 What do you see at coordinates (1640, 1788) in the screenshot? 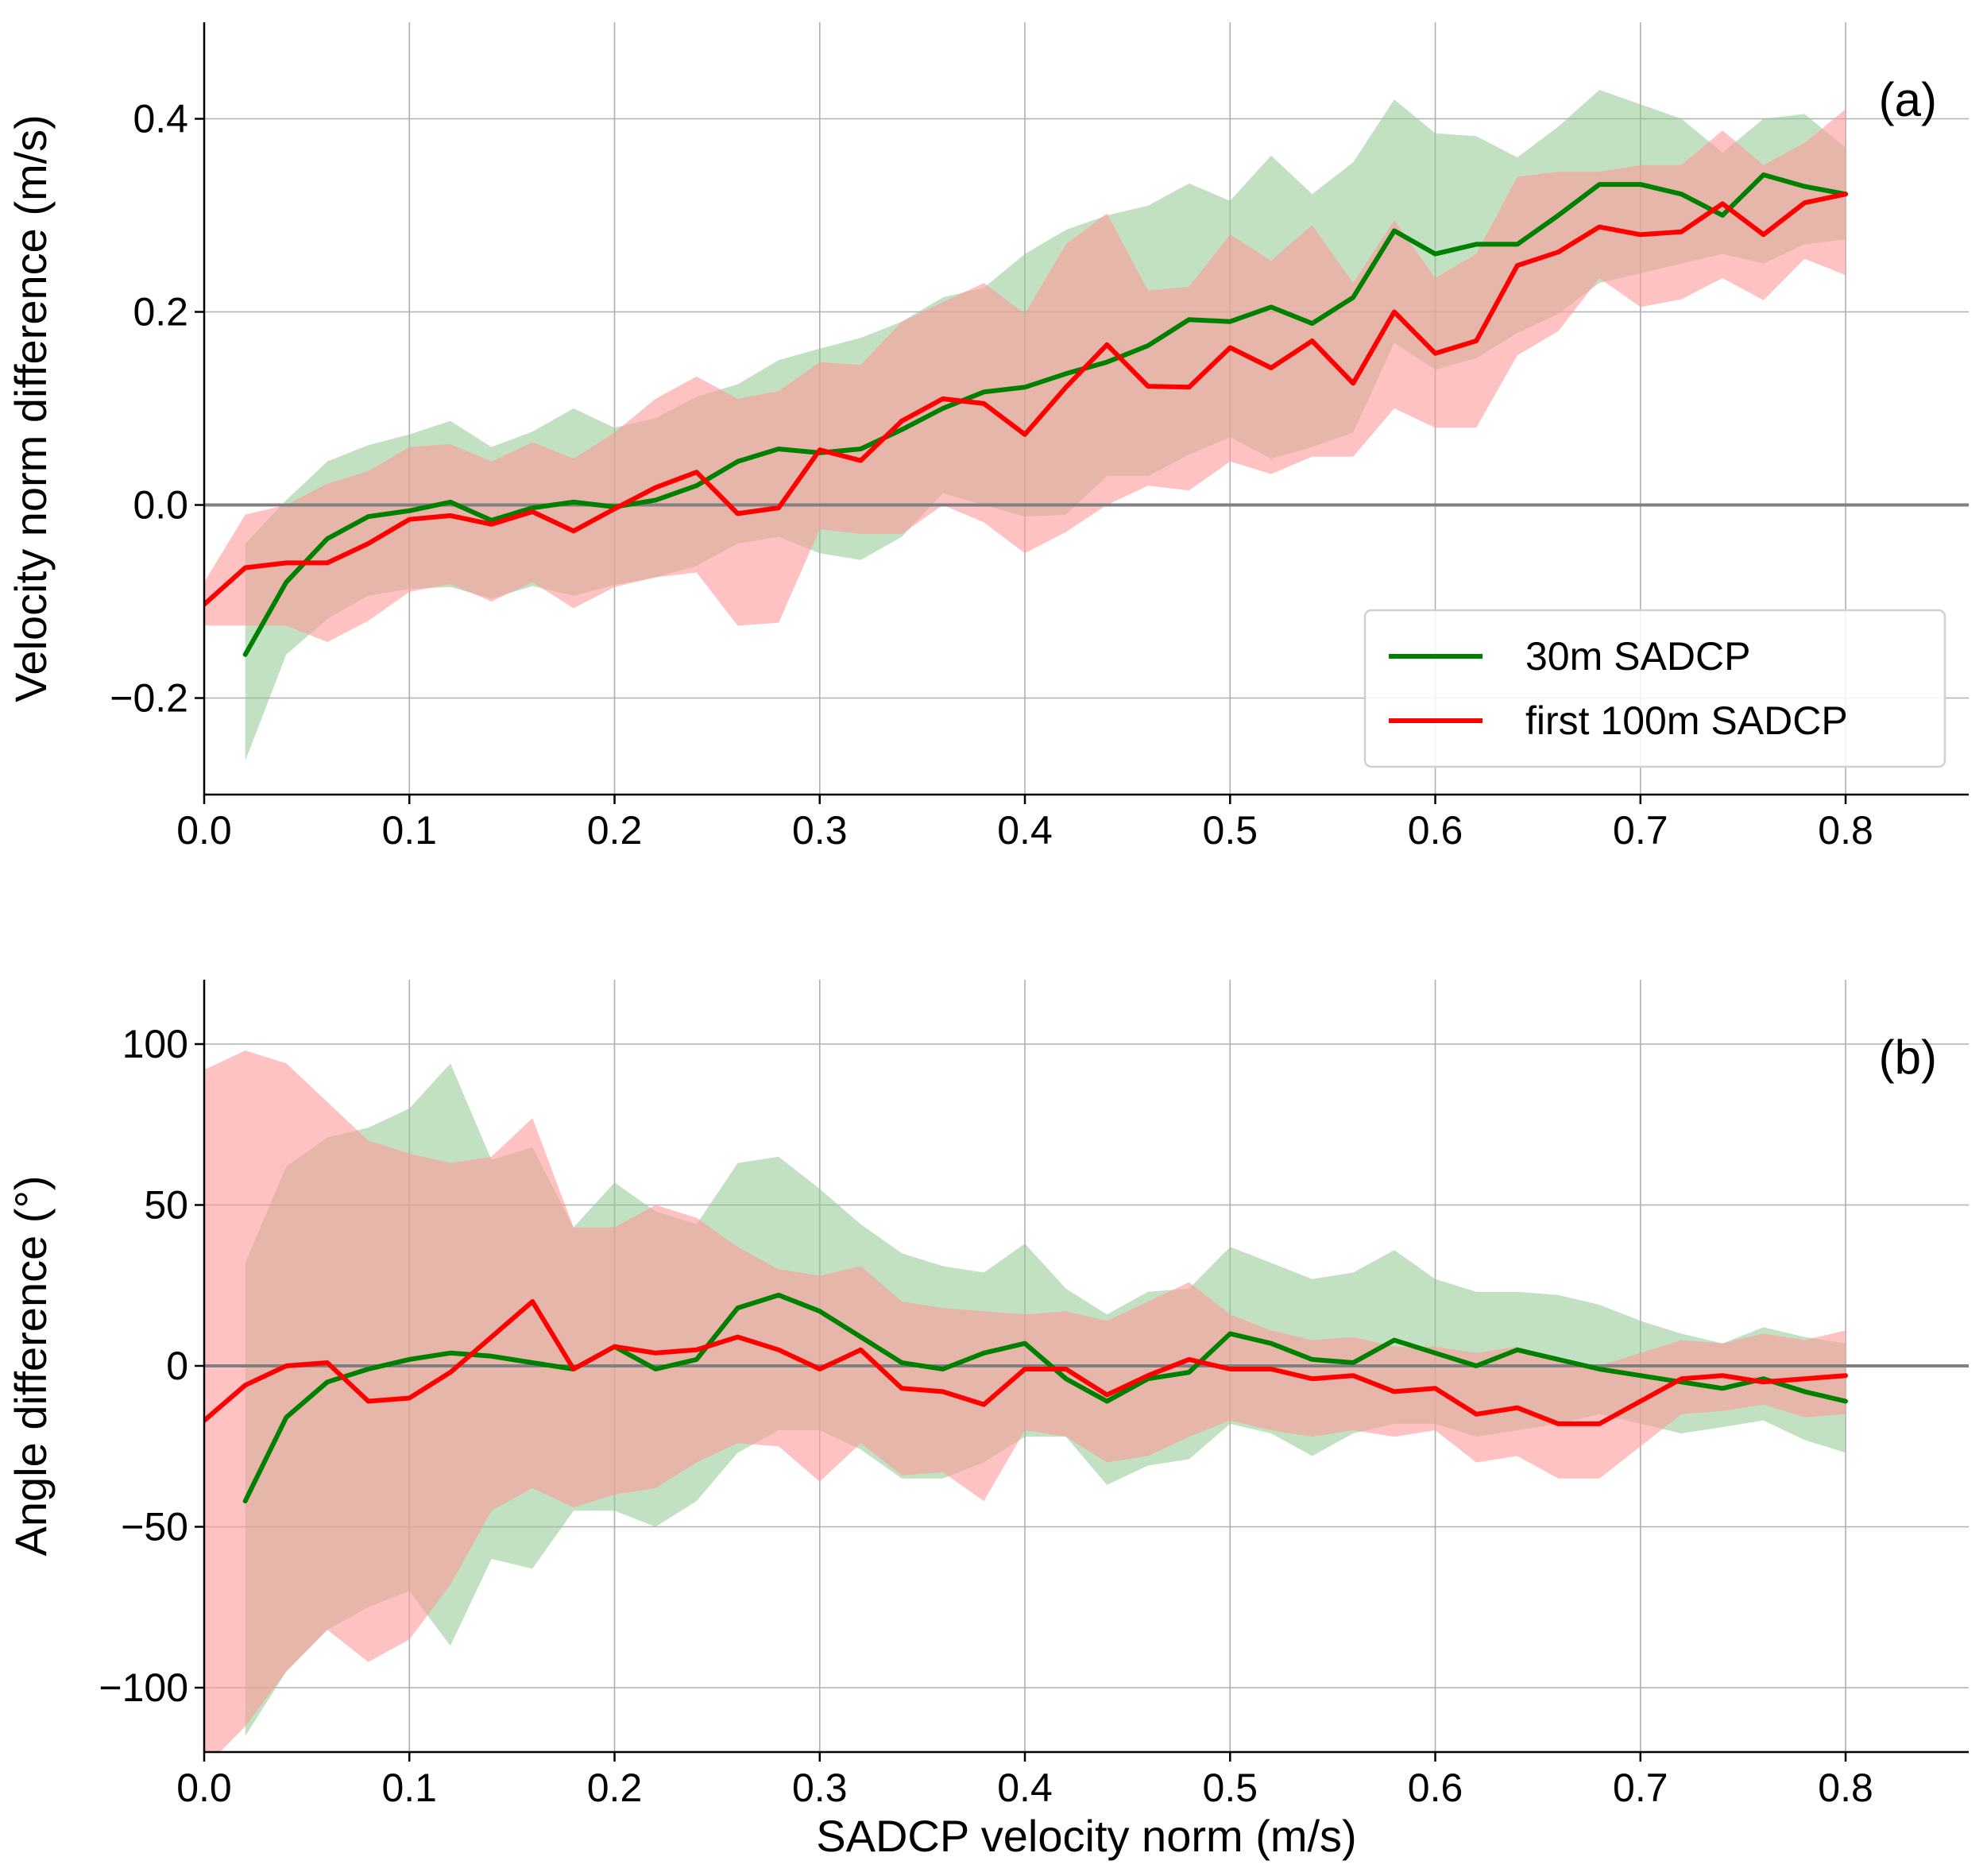
I see `panel-b-x-tick-label-7: 0.7` at bounding box center [1640, 1788].